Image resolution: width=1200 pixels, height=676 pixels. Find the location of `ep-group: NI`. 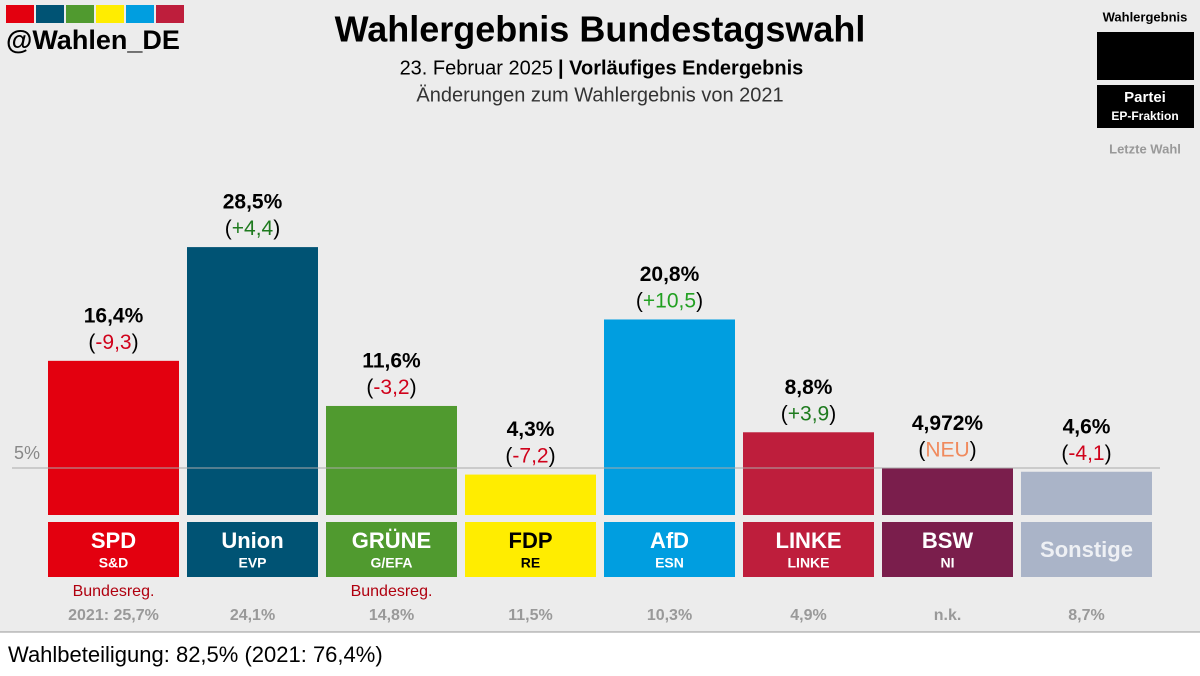

ep-group: NI is located at coordinates (948, 563).